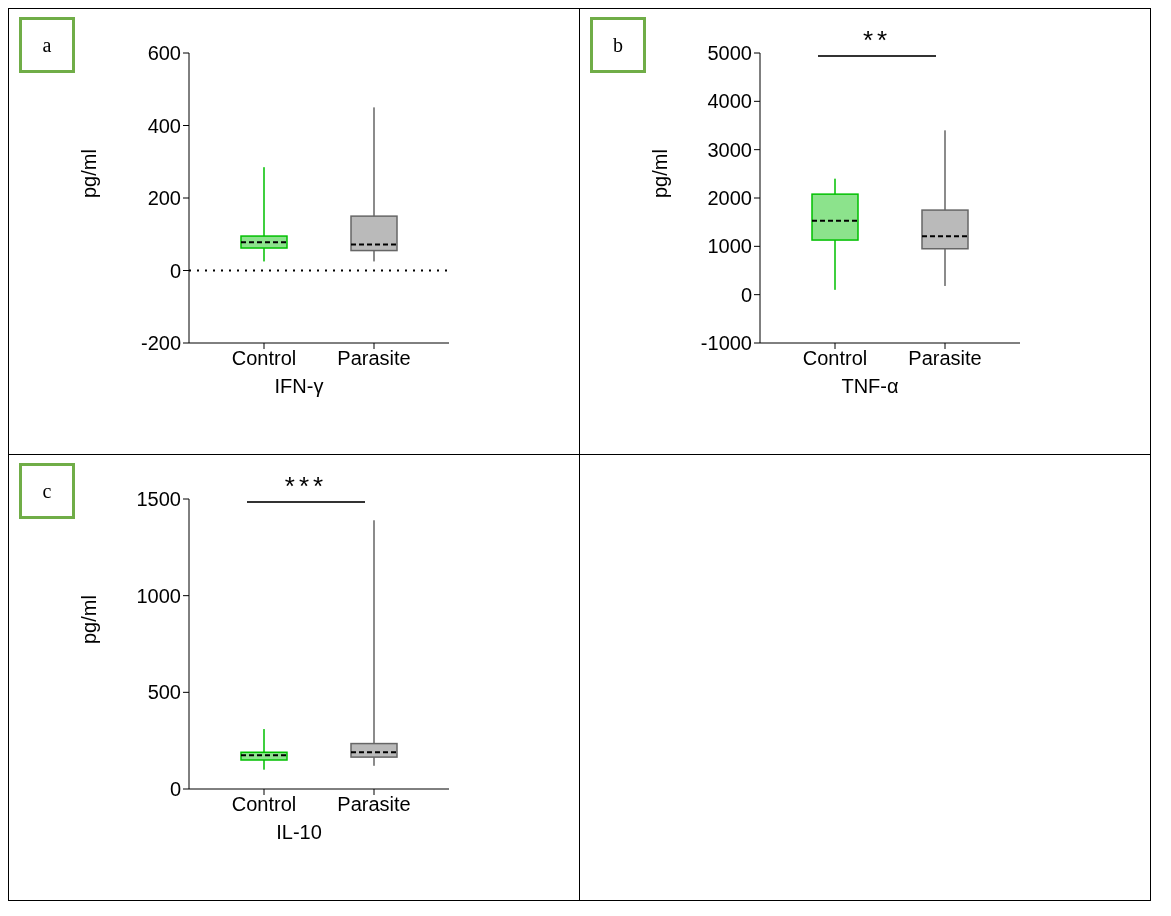 The height and width of the screenshot is (916, 1171). Describe the element at coordinates (726, 343) in the screenshot. I see `y-tick-label: -1000` at that location.